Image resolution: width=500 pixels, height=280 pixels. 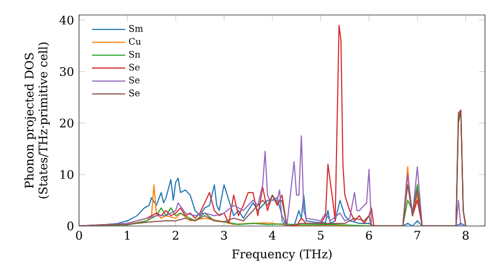 What do you see at coordinates (417, 235) in the screenshot?
I see `x-tick-label: 7` at bounding box center [417, 235].